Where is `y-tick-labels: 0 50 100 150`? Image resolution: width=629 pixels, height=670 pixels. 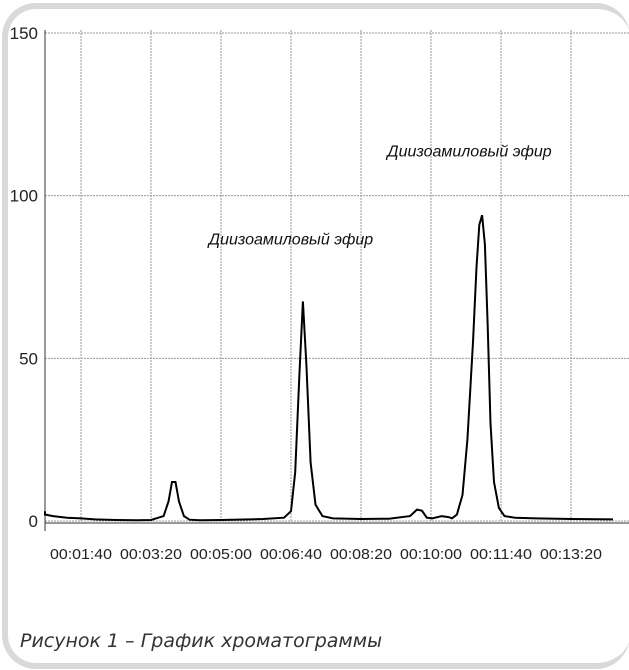 y-tick-labels: 0 50 100 150 is located at coordinates (24, 277).